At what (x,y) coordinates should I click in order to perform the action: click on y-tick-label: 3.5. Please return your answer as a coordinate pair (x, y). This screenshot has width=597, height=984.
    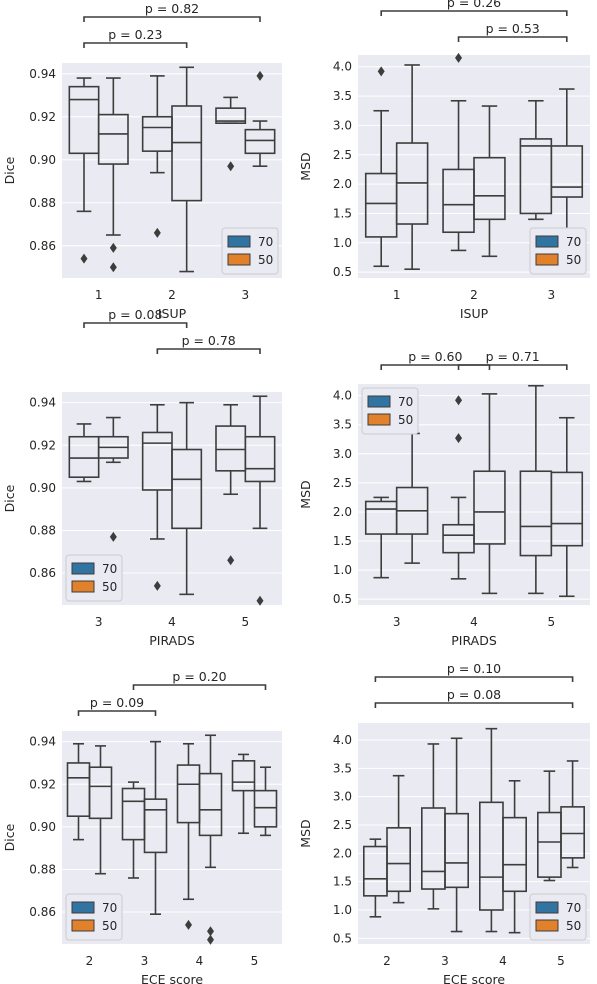
    Looking at the image, I should click on (342, 768).